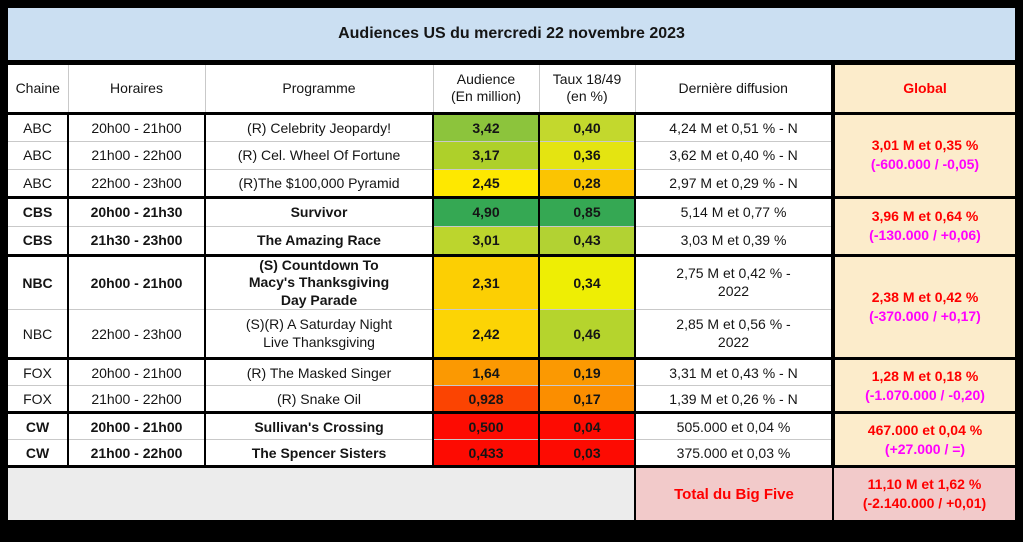 This screenshot has width=1023, height=542. What do you see at coordinates (925, 296) in the screenshot?
I see `global-value: 2,38 M et 0,42 %` at bounding box center [925, 296].